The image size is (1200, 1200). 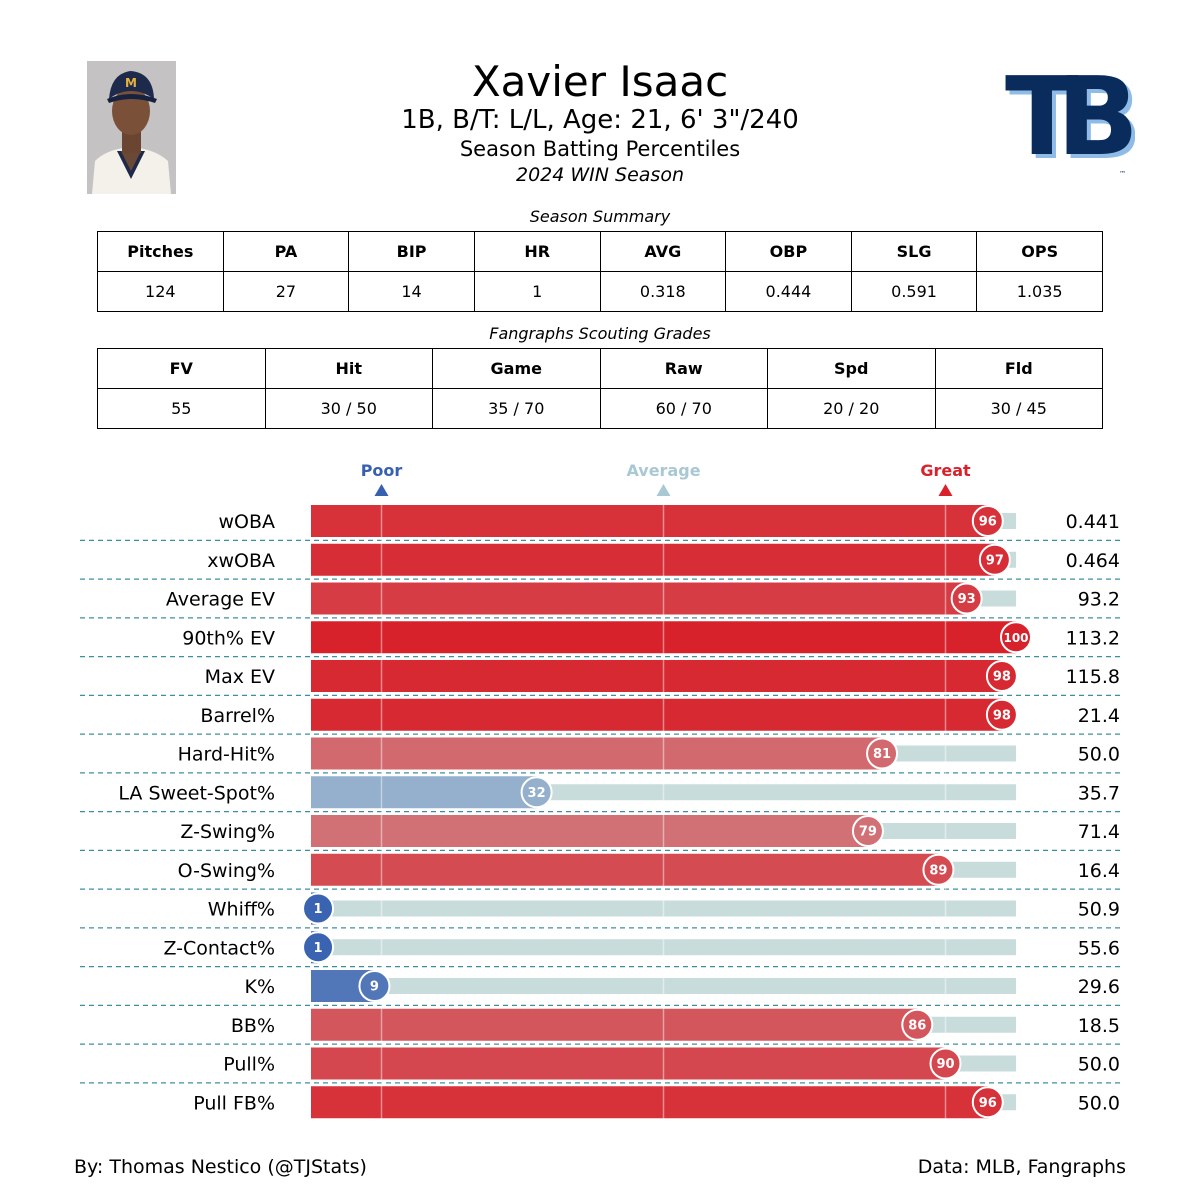 What do you see at coordinates (600, 81) in the screenshot?
I see `player-name: Xavier Isaac` at bounding box center [600, 81].